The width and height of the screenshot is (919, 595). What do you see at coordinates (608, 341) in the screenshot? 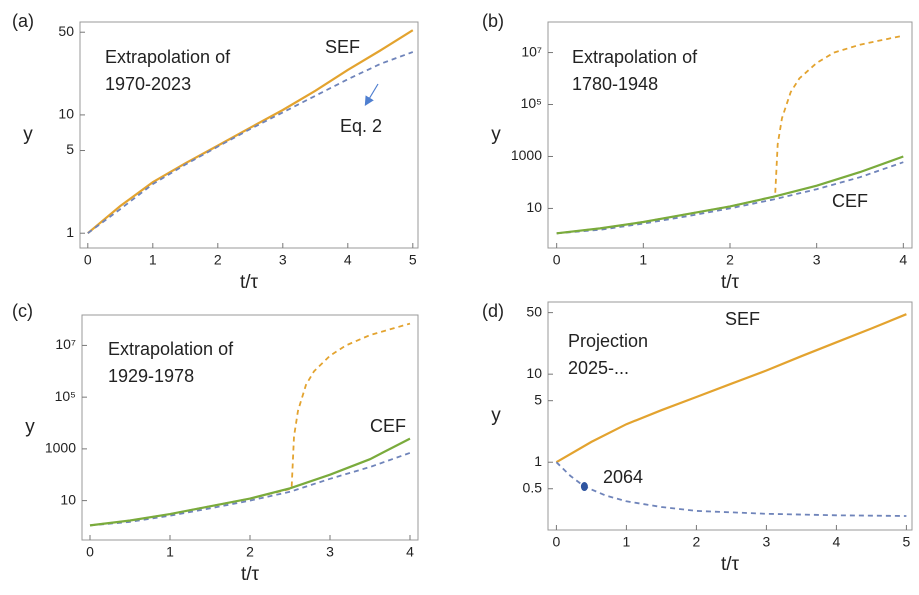
I see `annotation: Projection` at bounding box center [608, 341].